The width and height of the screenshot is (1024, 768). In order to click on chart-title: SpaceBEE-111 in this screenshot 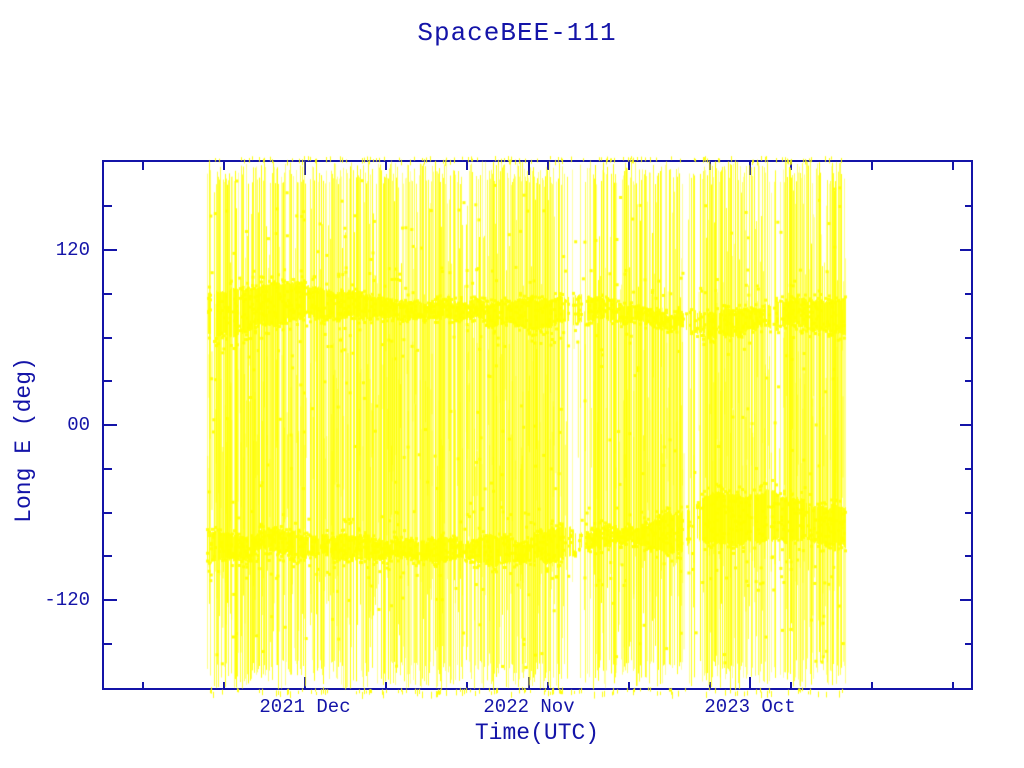, I will do `click(517, 33)`.